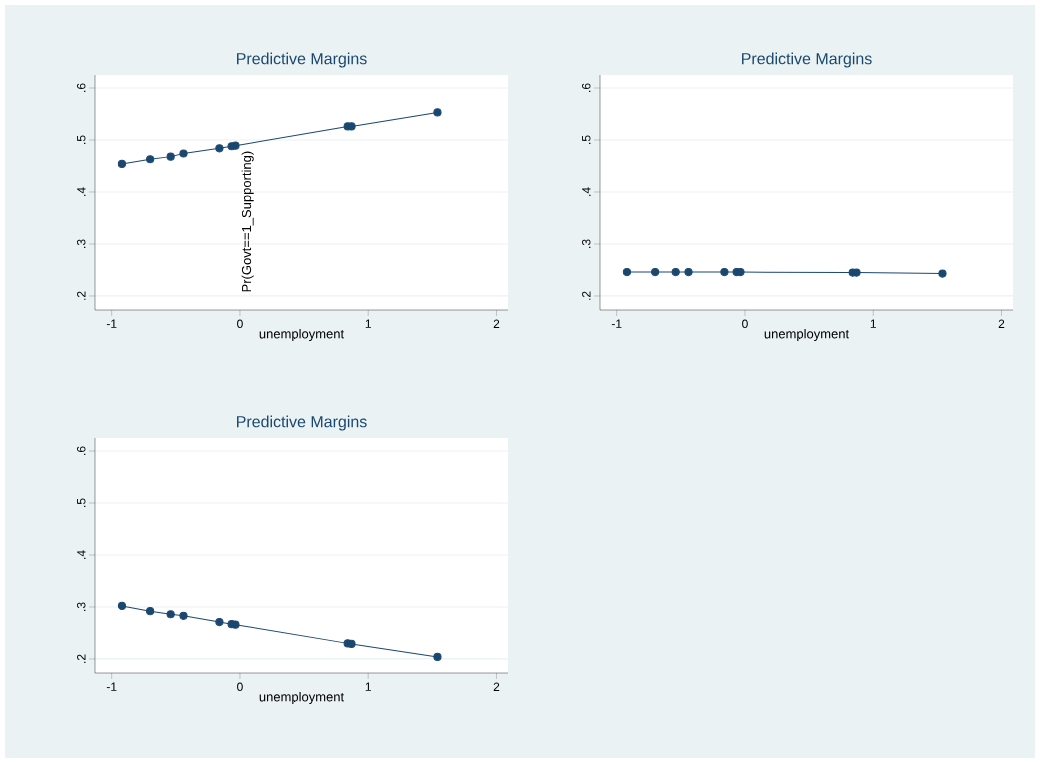 The width and height of the screenshot is (1040, 763). What do you see at coordinates (247, 221) in the screenshot?
I see `y-axis-title: Pr(Govt==1_Supporting)` at bounding box center [247, 221].